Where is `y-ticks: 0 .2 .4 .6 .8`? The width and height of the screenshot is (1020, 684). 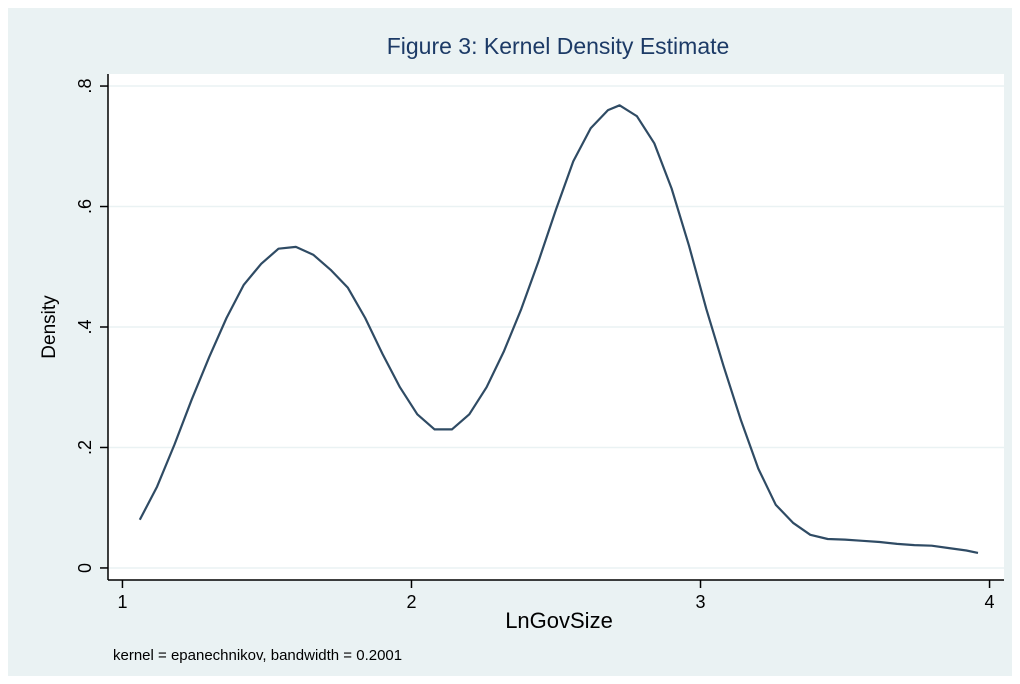 y-ticks: 0 .2 .4 .6 .8 is located at coordinates (91, 326).